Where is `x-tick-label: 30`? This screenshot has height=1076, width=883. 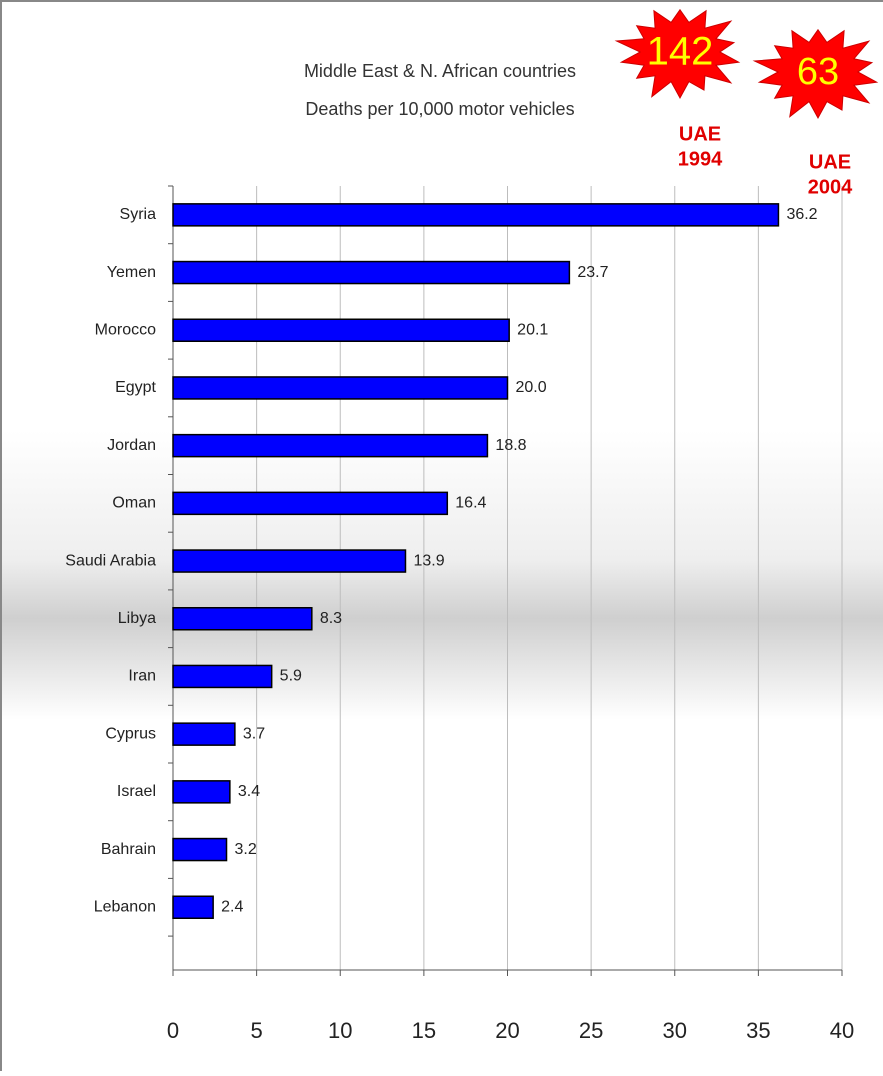 x-tick-label: 30 is located at coordinates (675, 1030).